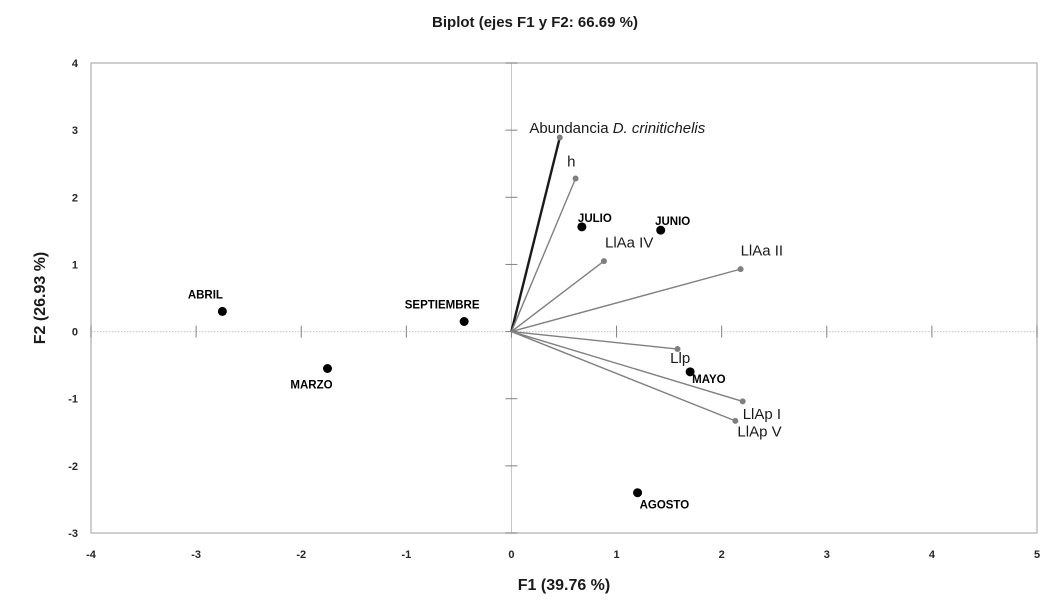 This screenshot has width=1055, height=612. What do you see at coordinates (196, 555) in the screenshot?
I see `x-tick-label--3: -3` at bounding box center [196, 555].